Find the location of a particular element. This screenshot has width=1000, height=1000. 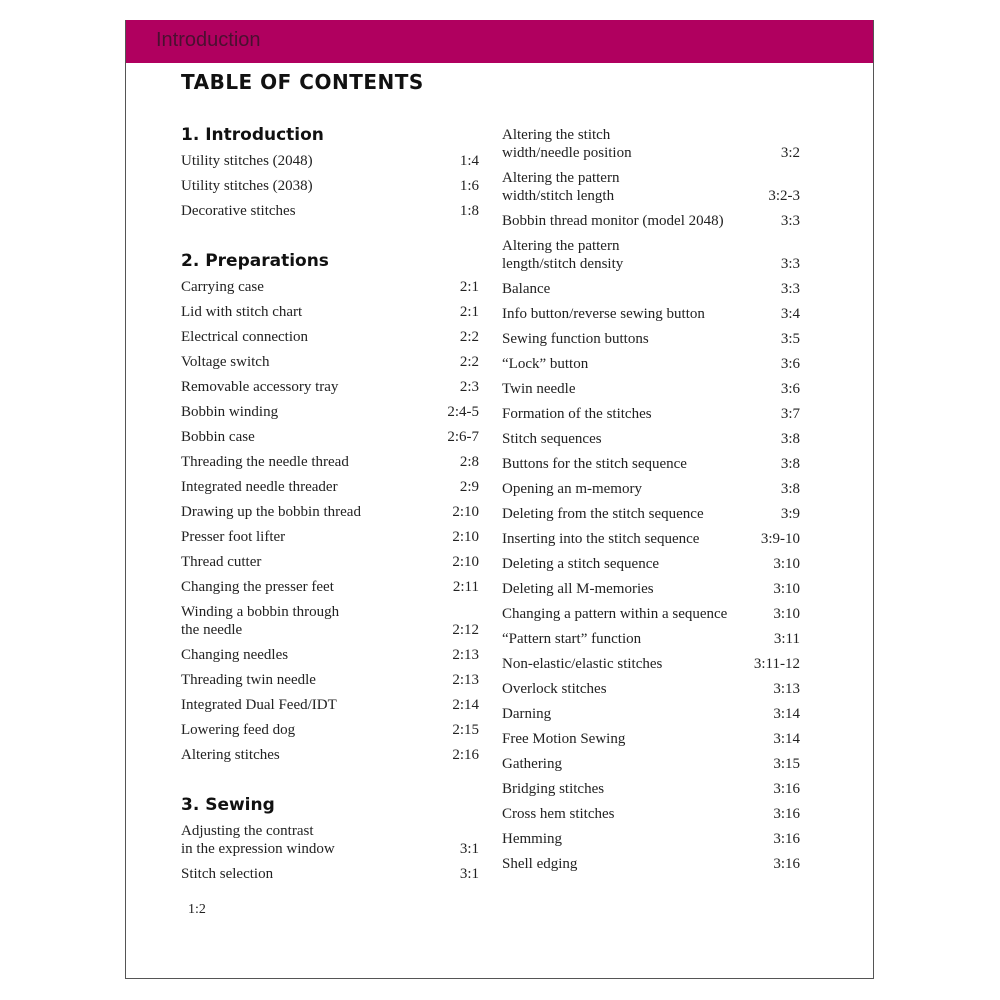

toc-entry-title: Changing needles is located at coordinates (235, 654).